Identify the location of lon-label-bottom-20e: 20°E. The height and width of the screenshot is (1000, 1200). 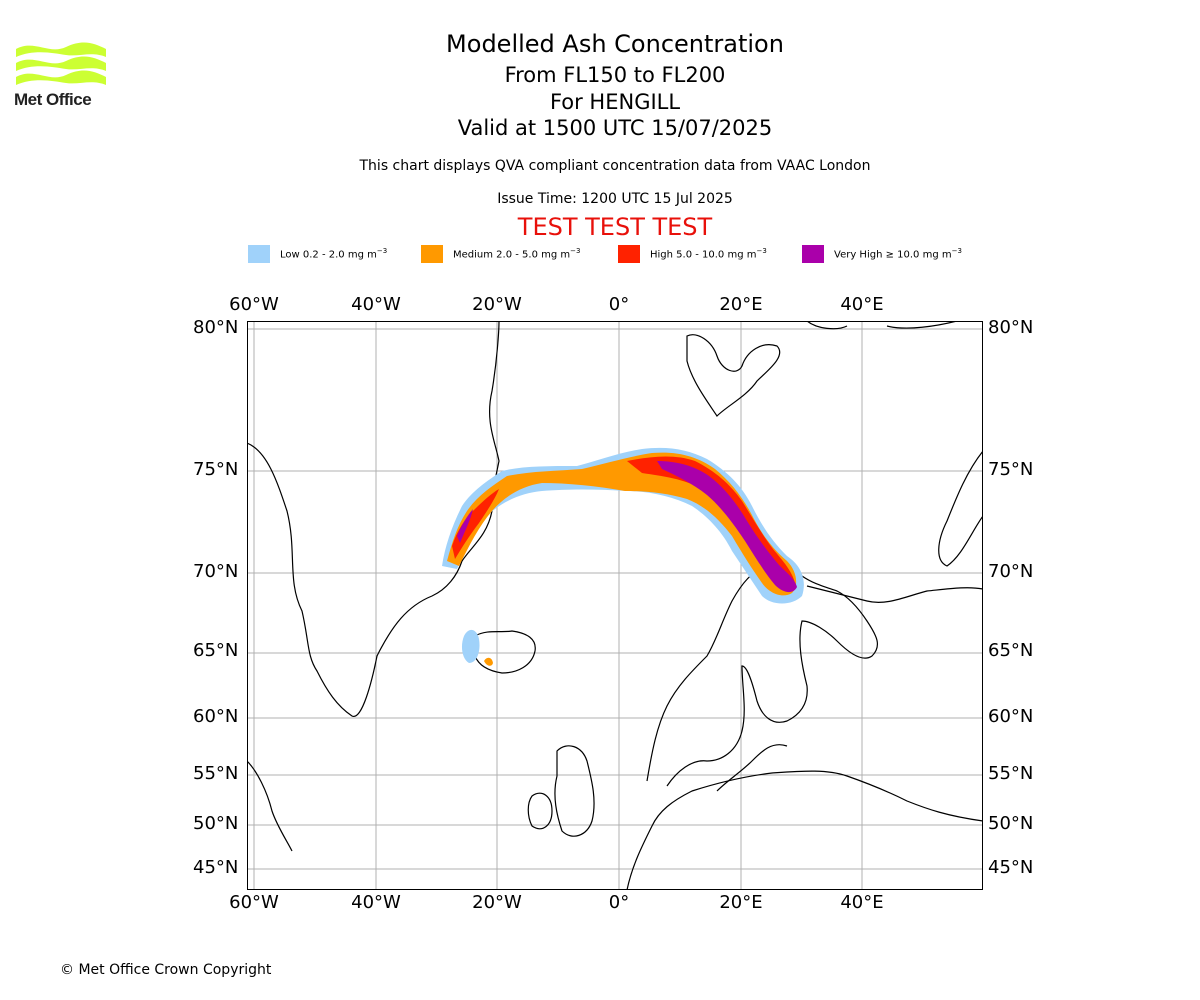
(741, 902).